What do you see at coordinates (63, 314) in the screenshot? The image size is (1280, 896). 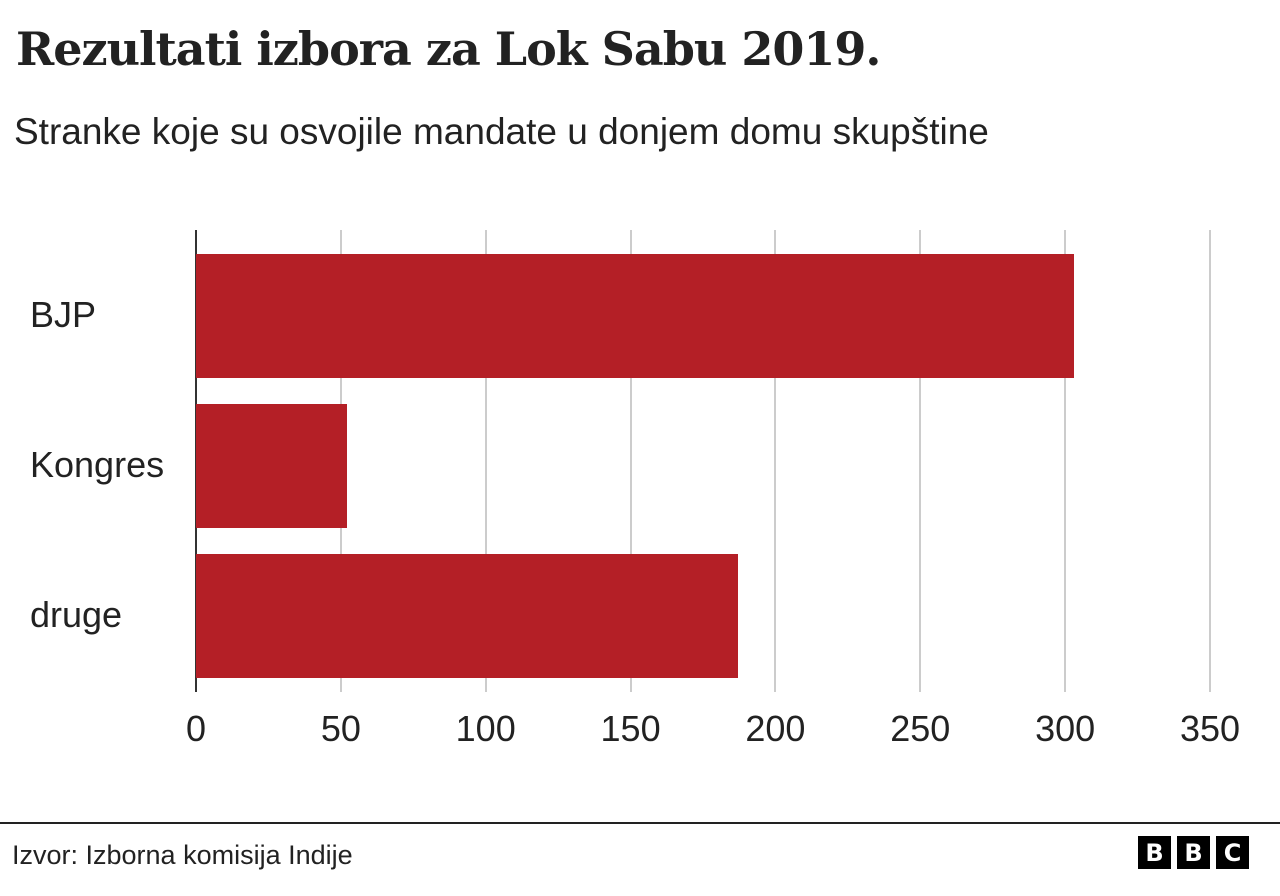 I see `category-label: BJP` at bounding box center [63, 314].